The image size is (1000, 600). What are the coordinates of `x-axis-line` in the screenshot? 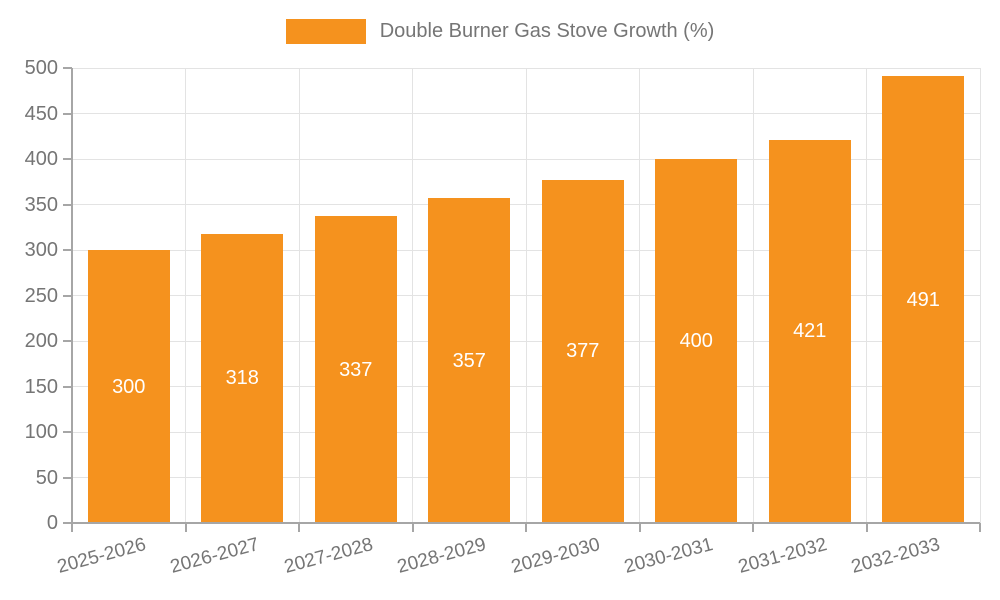 It's located at (525, 523).